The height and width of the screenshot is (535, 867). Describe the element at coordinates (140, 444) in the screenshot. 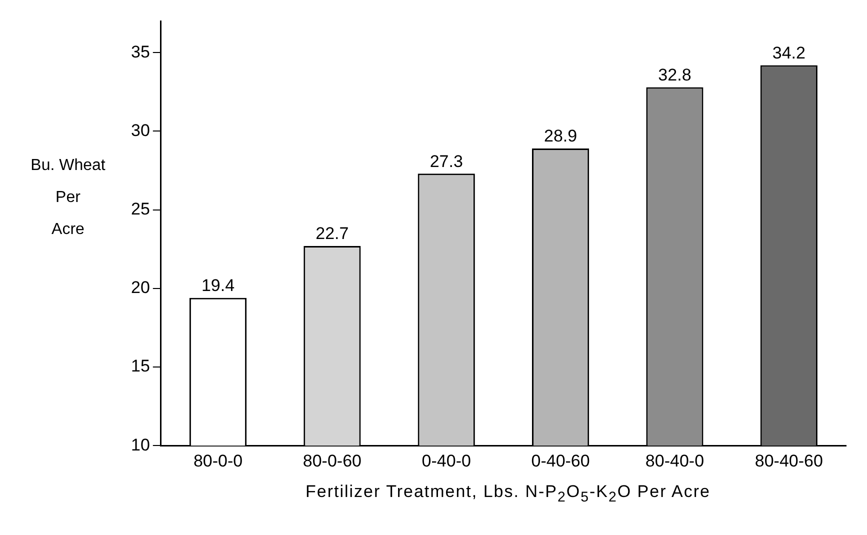

I see `y-tick-label: 10` at that location.